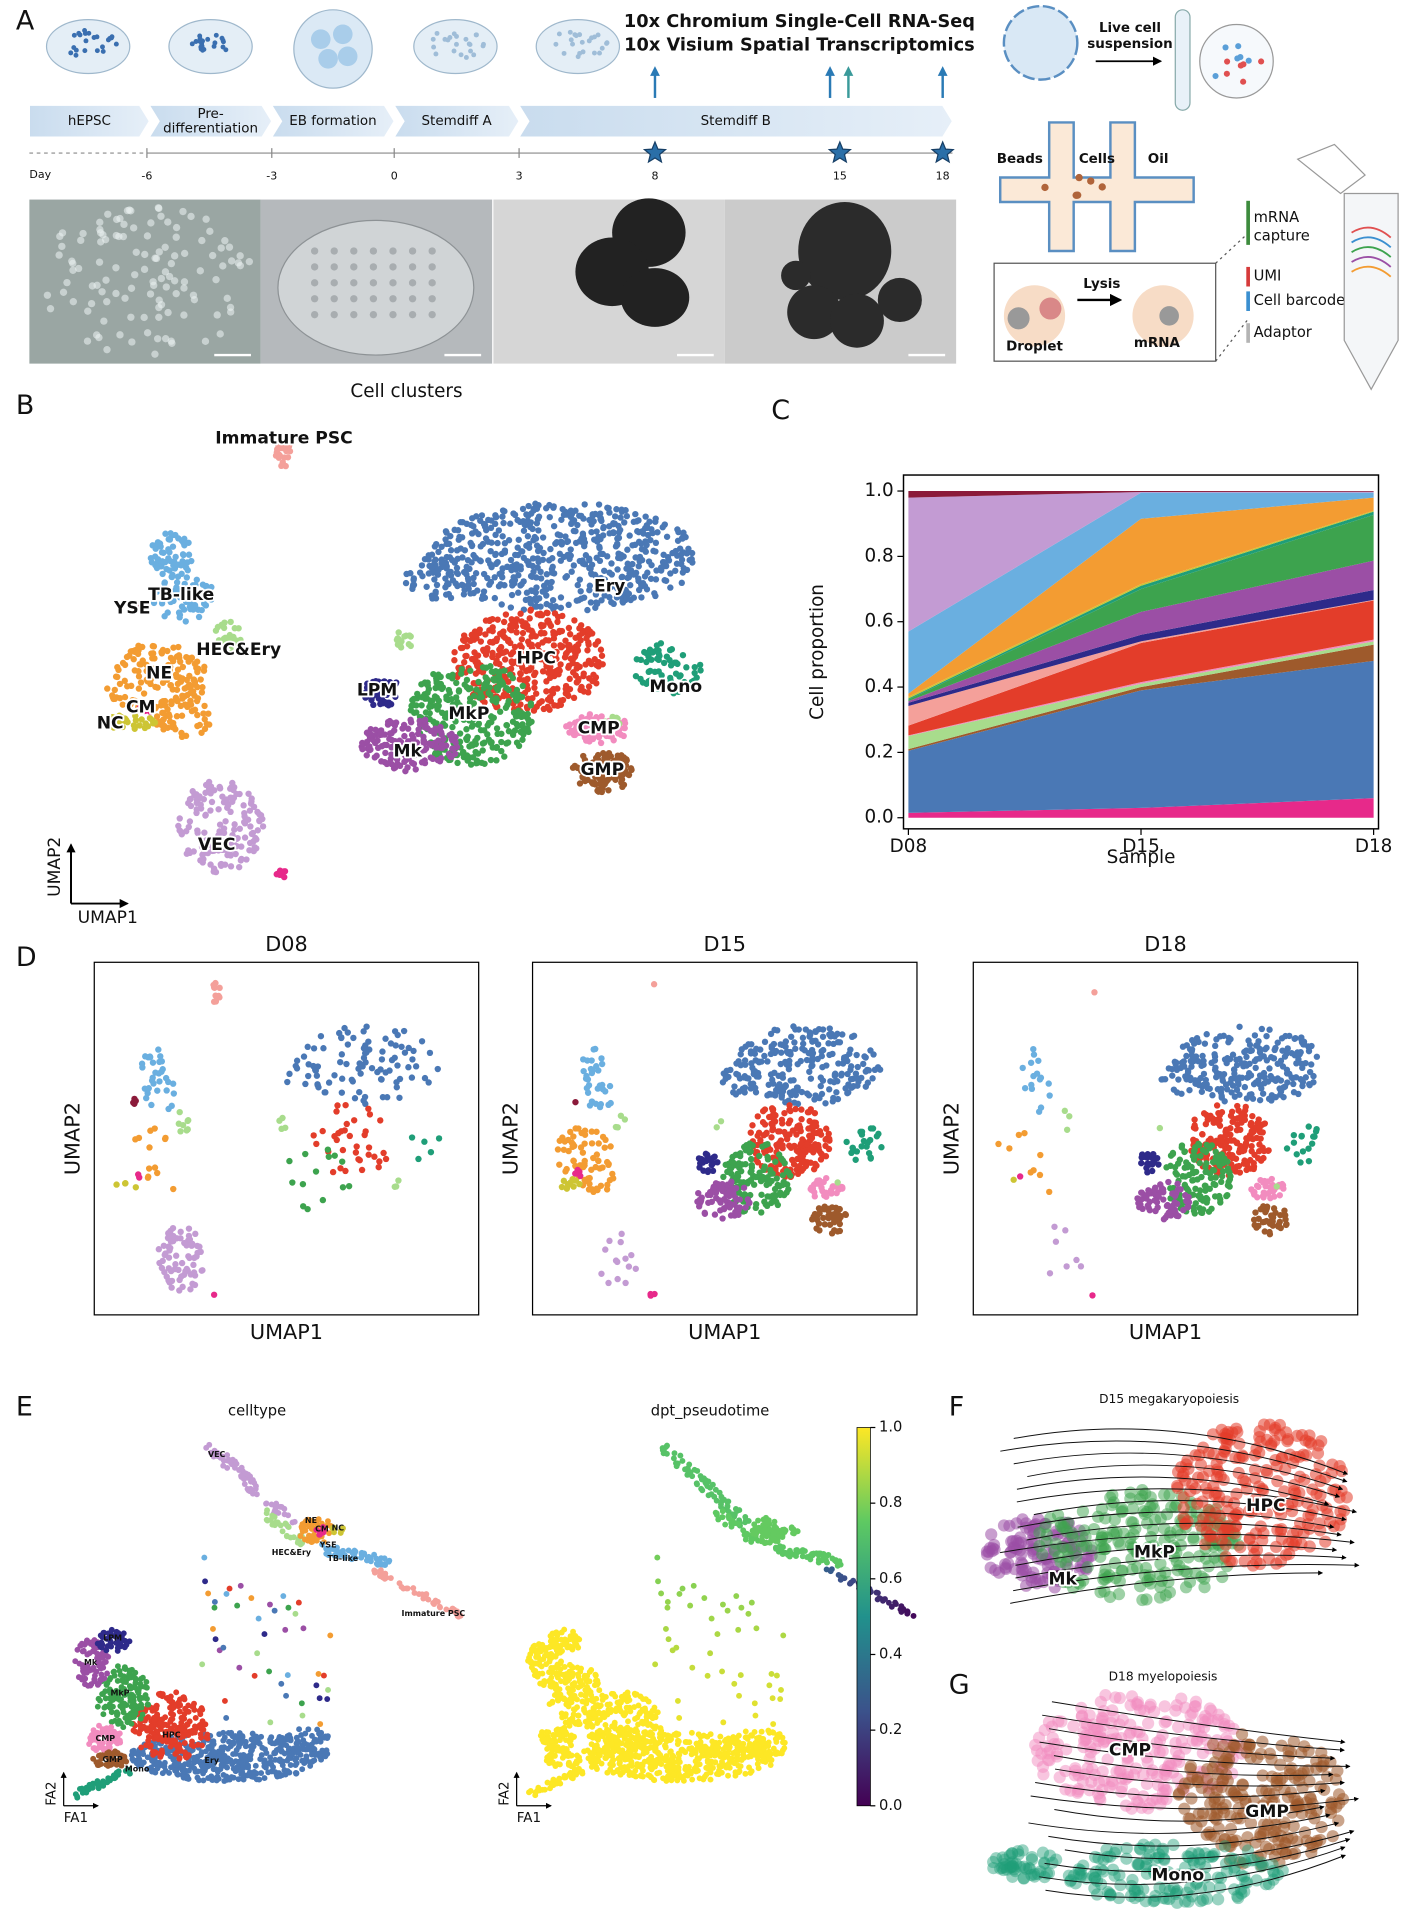 The image size is (1403, 1916). I want to click on umap-frame, so click(724, 1138).